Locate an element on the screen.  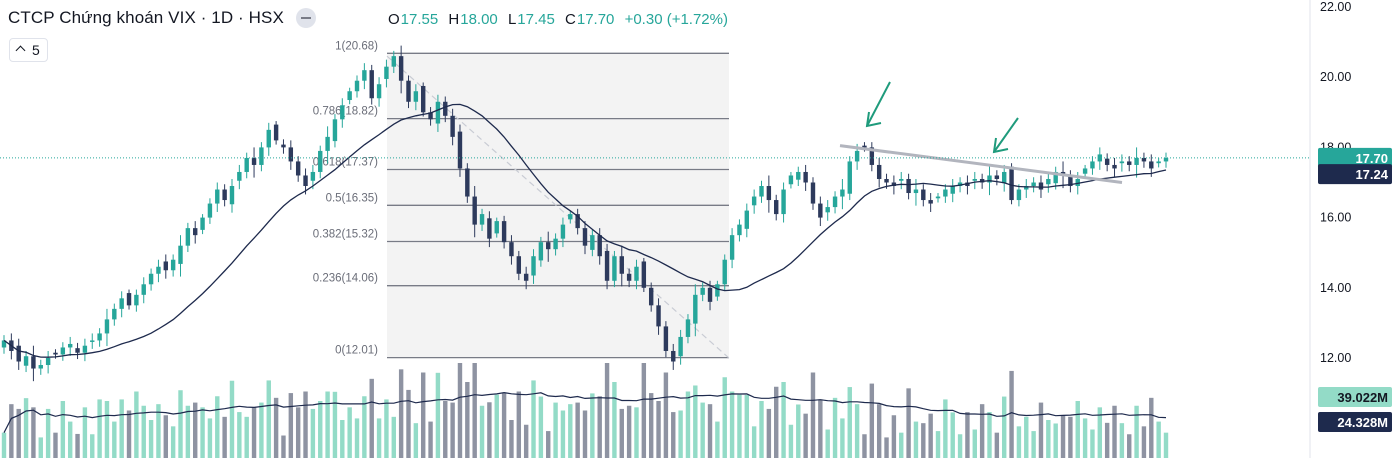
fib-level-label: 0.786(18.82) is located at coordinates (345, 112).